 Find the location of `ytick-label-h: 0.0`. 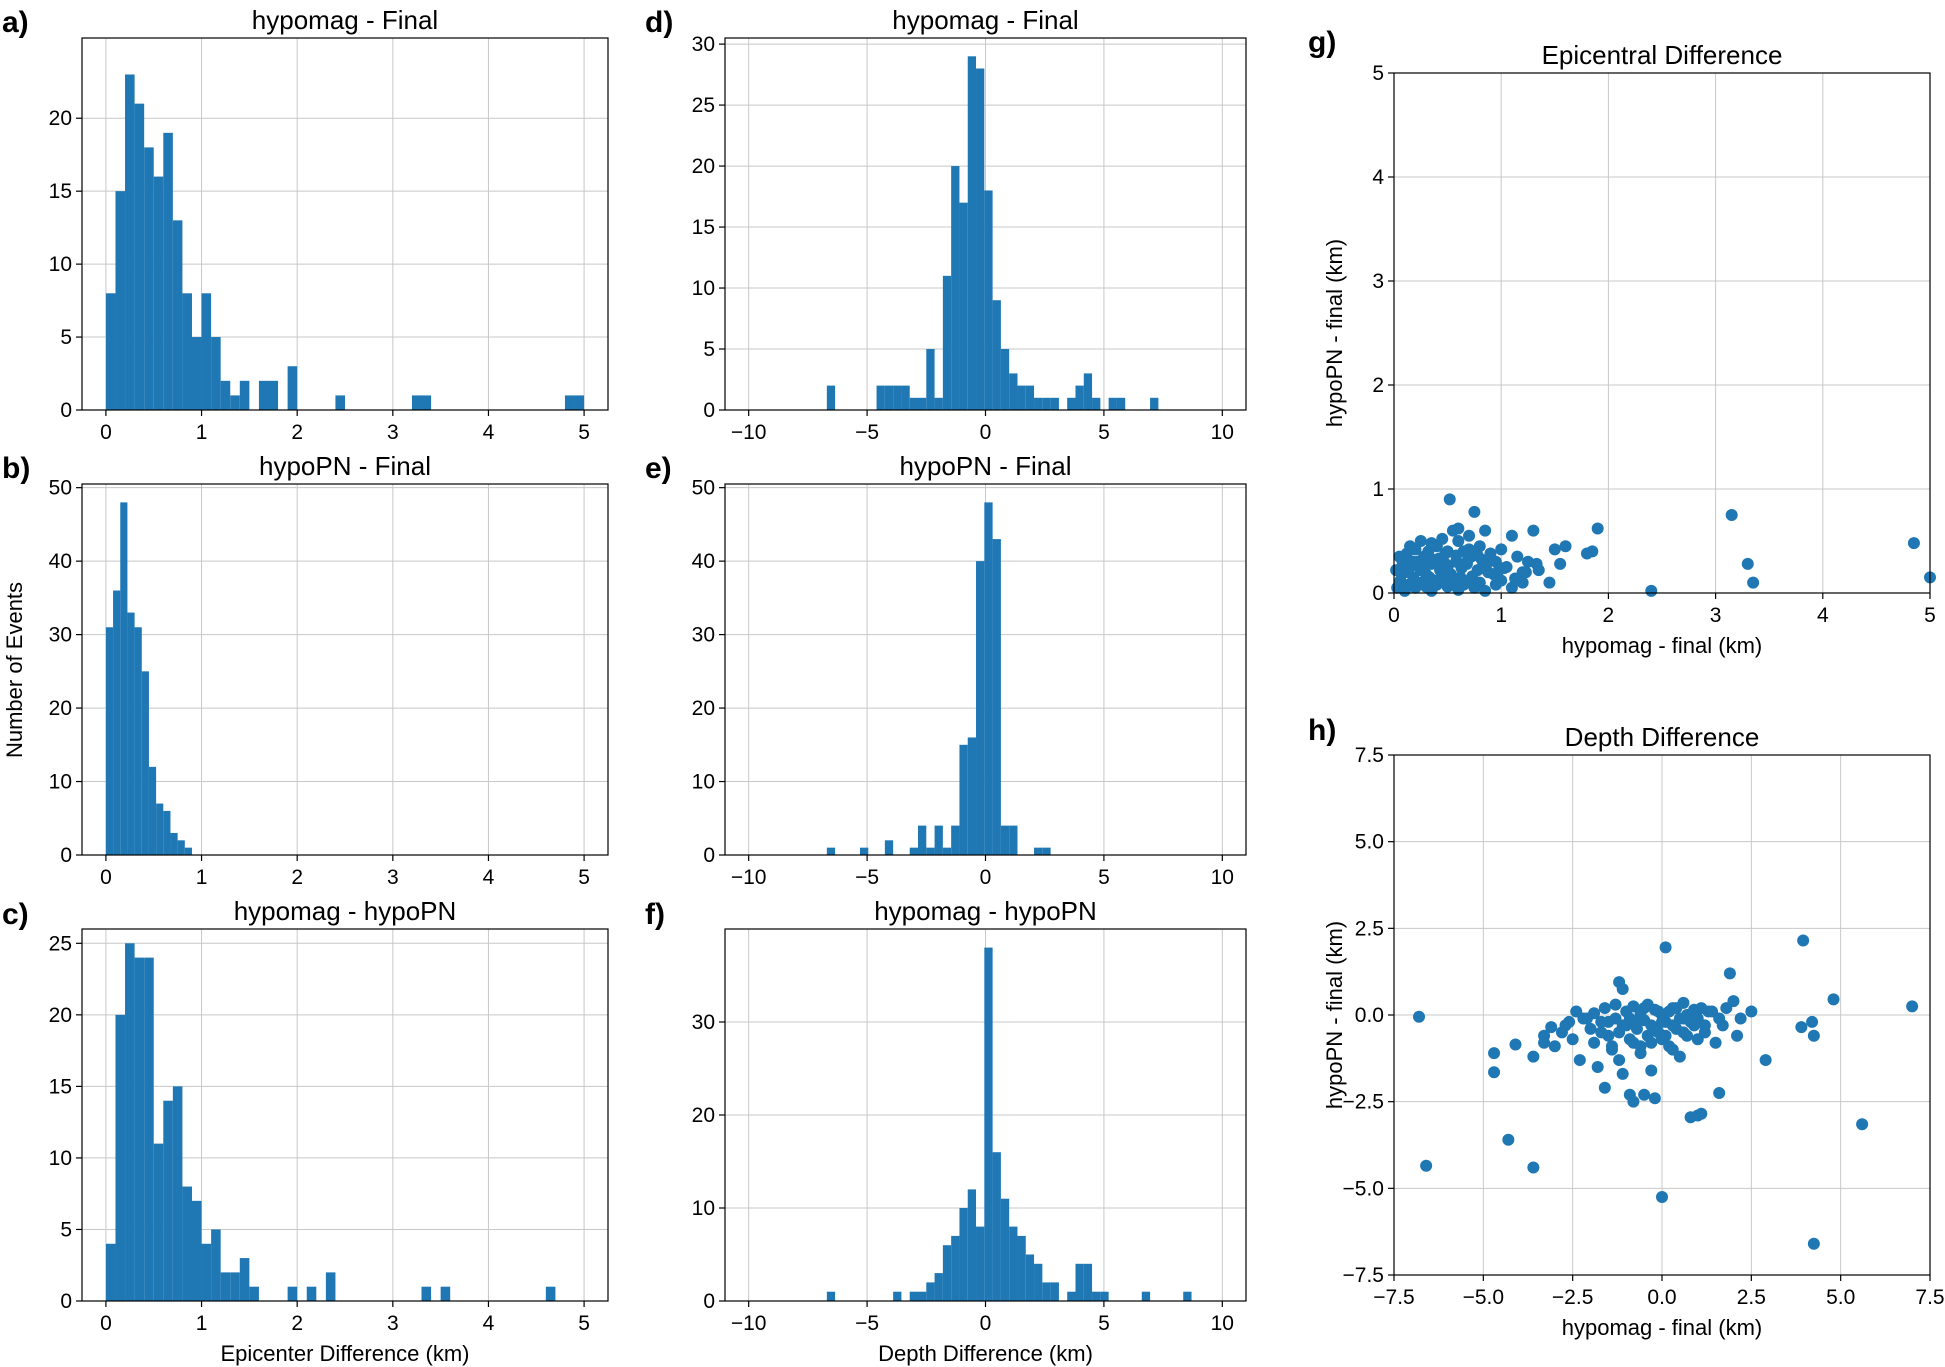

ytick-label-h: 0.0 is located at coordinates (1369, 1015).